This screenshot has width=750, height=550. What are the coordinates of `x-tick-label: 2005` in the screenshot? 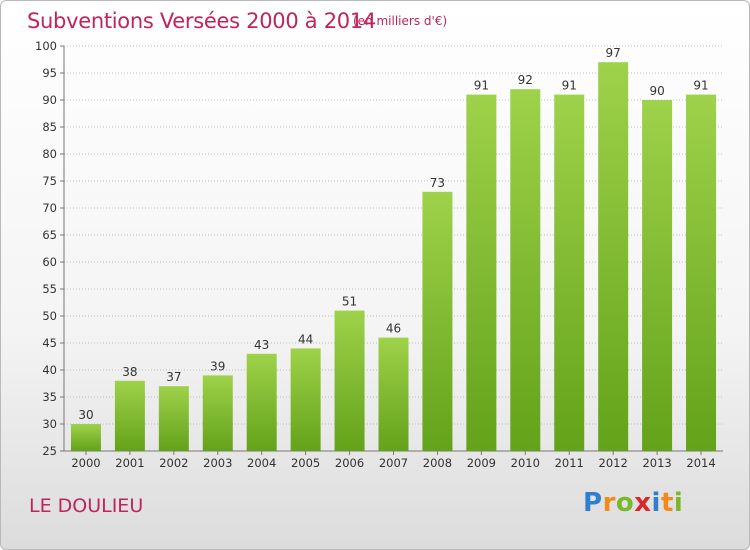 It's located at (305, 463).